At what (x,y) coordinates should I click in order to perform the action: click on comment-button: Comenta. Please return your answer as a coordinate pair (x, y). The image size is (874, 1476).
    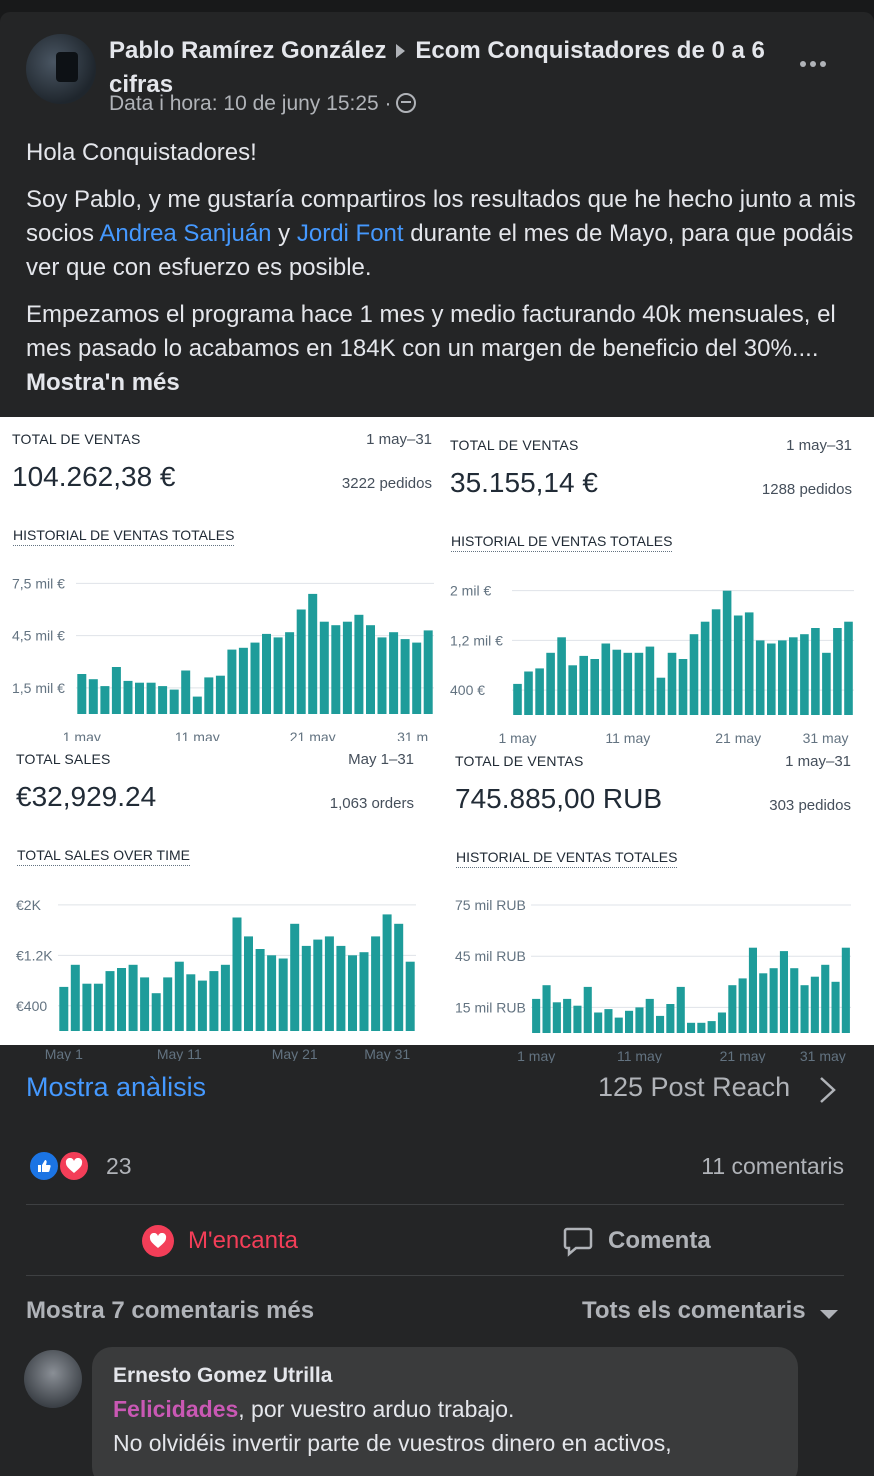
    Looking at the image, I should click on (636, 1241).